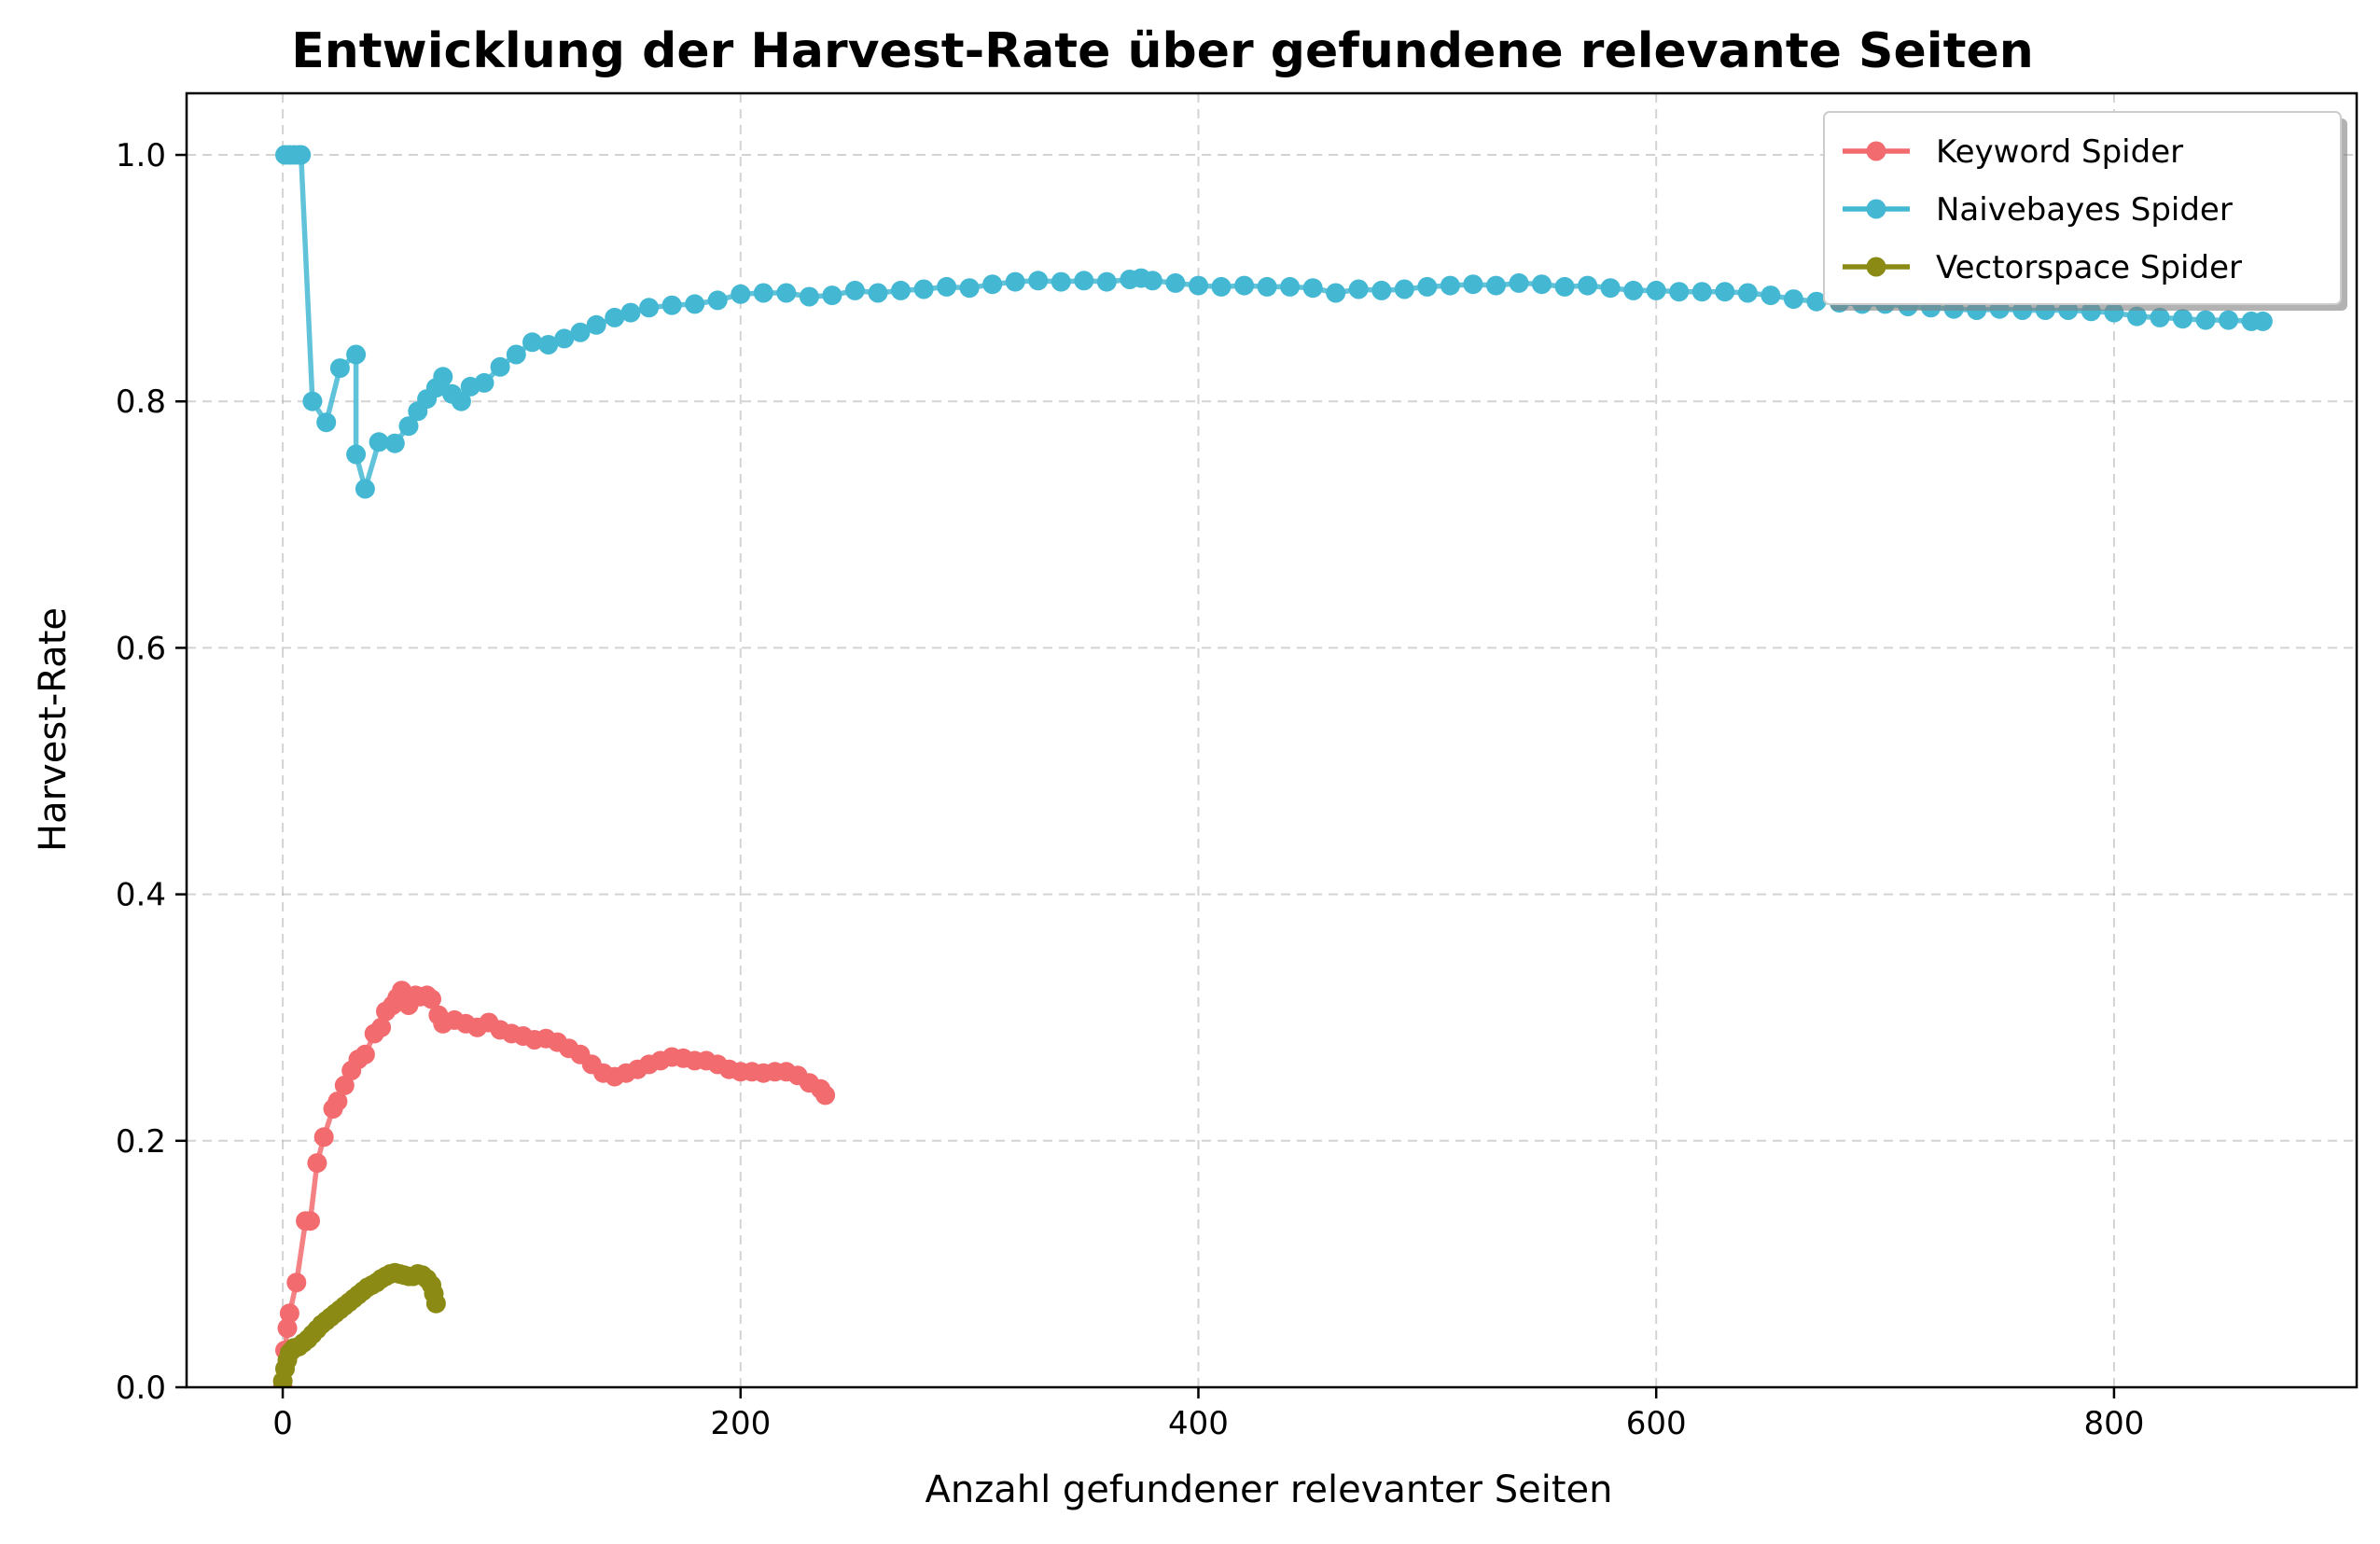 This screenshot has width=2380, height=1544. Describe the element at coordinates (359, 1325) in the screenshot. I see `vectorspace-spider-series` at that location.